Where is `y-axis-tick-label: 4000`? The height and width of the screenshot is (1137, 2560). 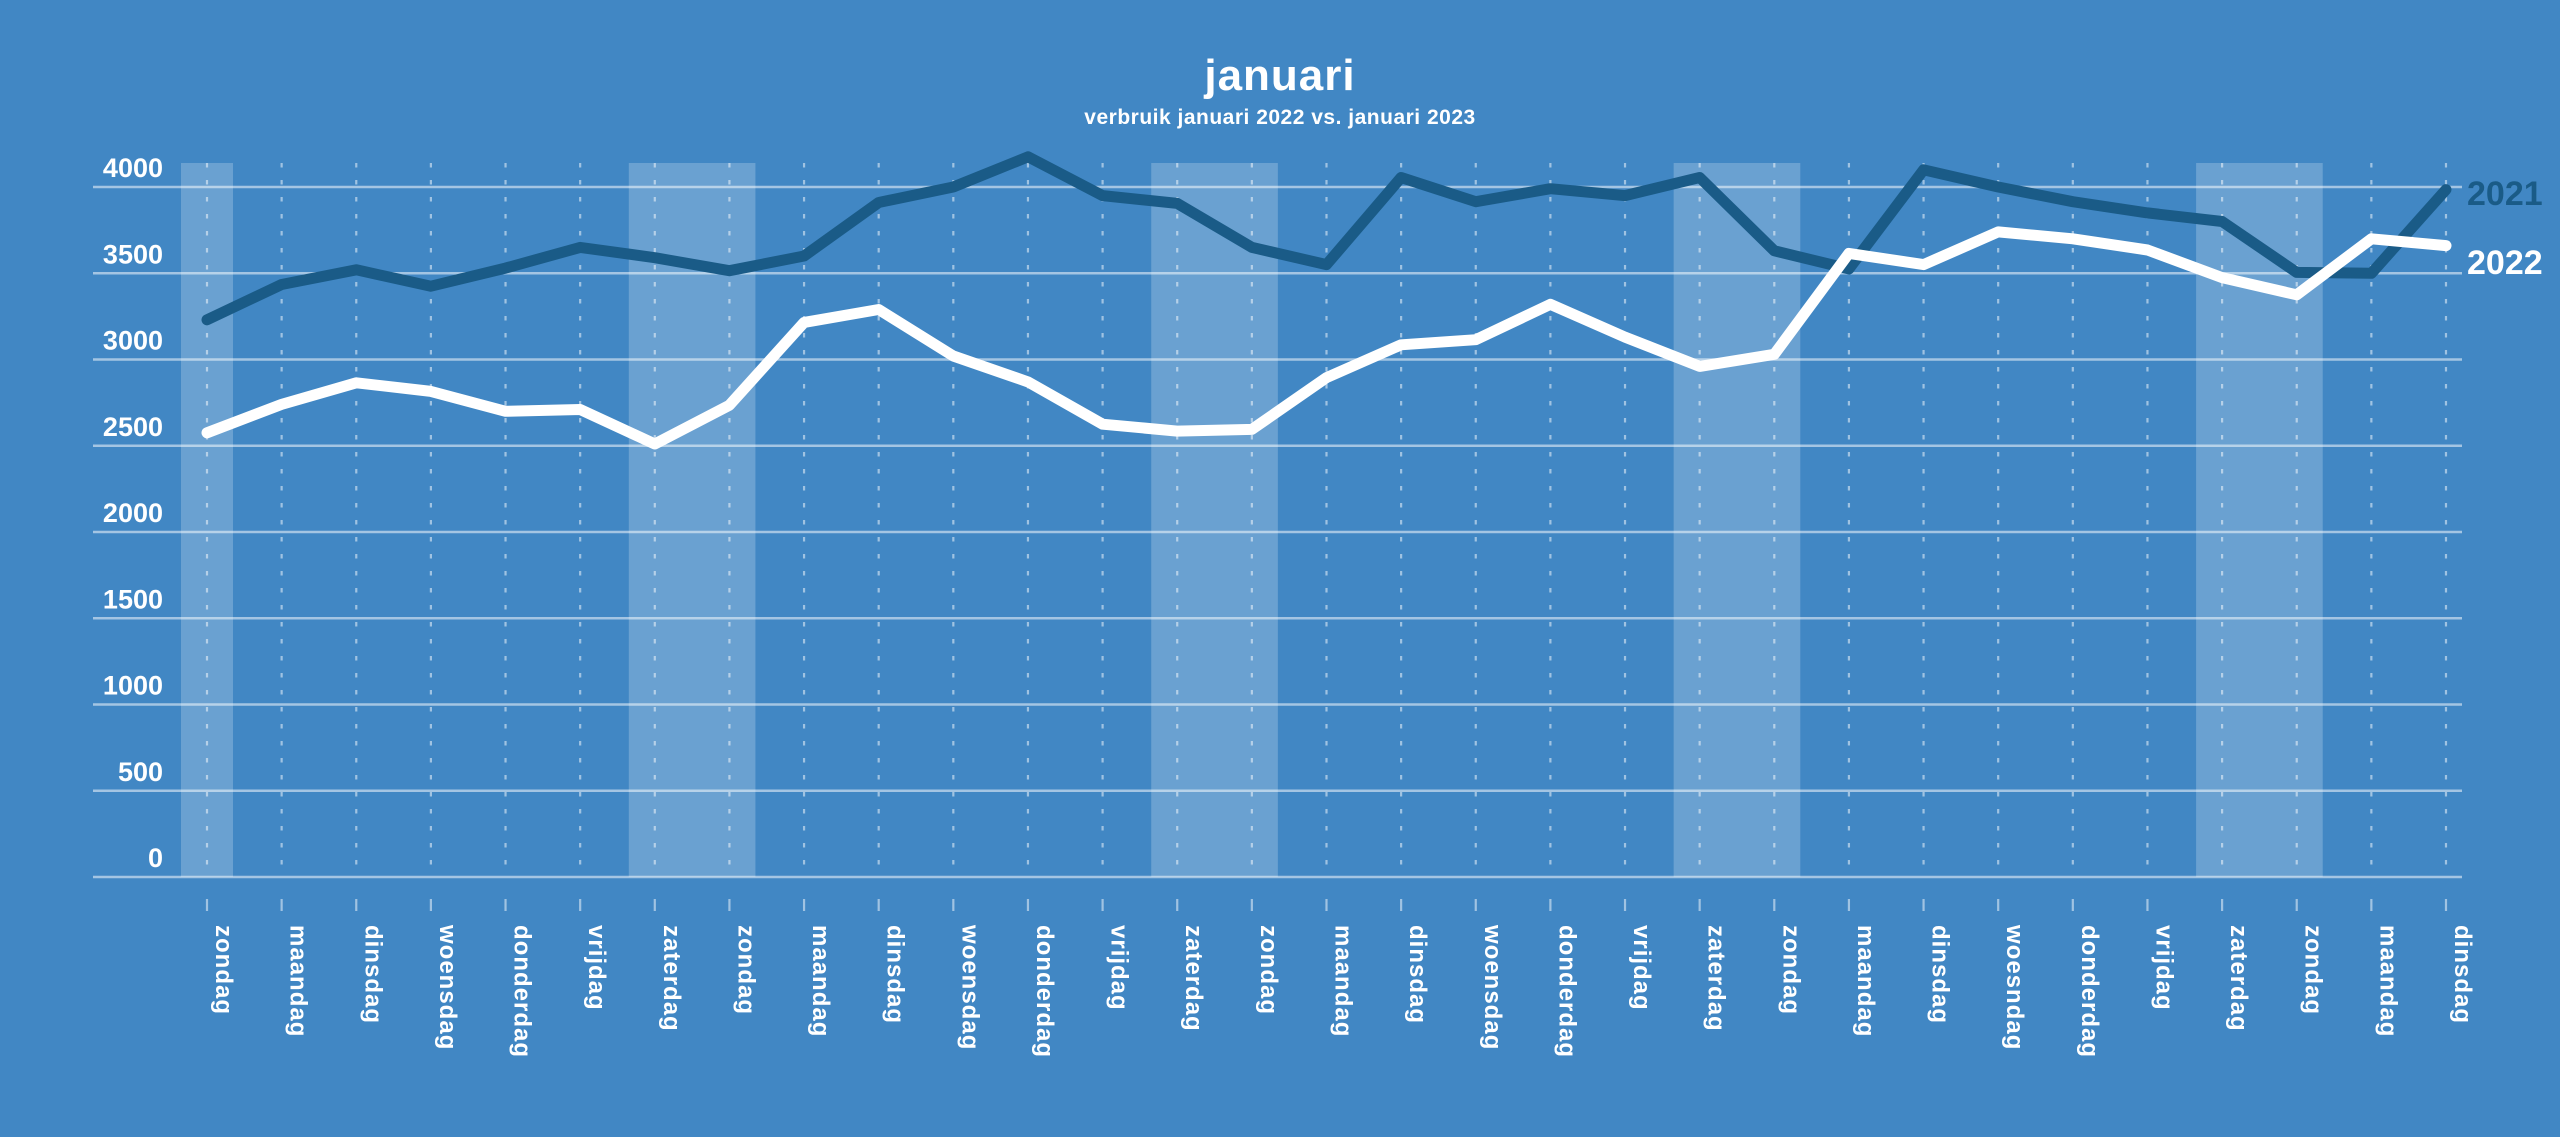 y-axis-tick-label: 4000 is located at coordinates (133, 168).